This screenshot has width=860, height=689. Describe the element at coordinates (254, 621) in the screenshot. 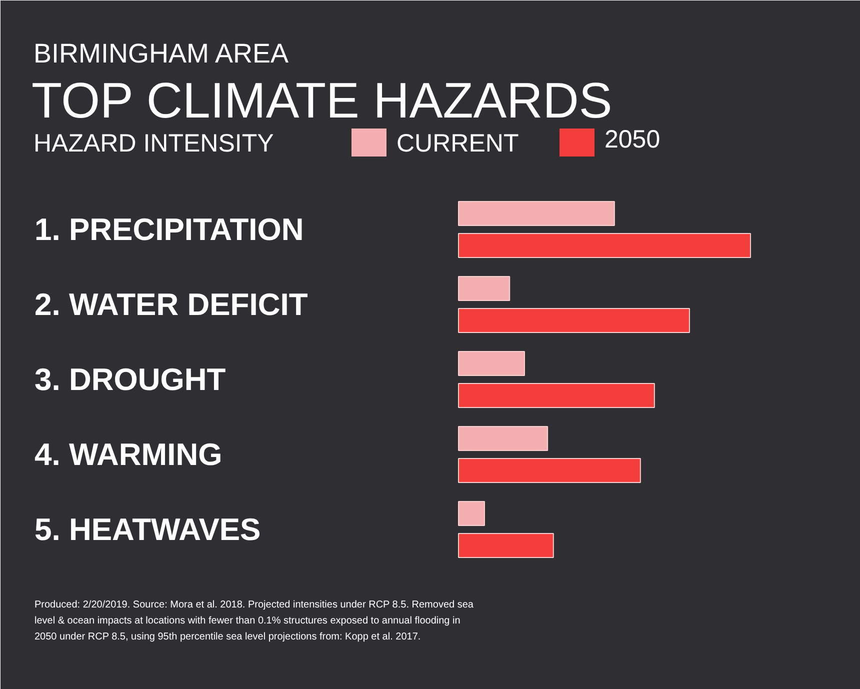

I see `text: Produced: 2/20/2019. Source: Mora et al. 2018. Projected intensities under RCP 8.5. Removed sea level & ocean impacts at locations with fewer than 0.1% structures exposed to annual flooding in 2050 under RCP 8.5, using 95th percentile sea level projections from: Kopp et al. 2017.` at that location.